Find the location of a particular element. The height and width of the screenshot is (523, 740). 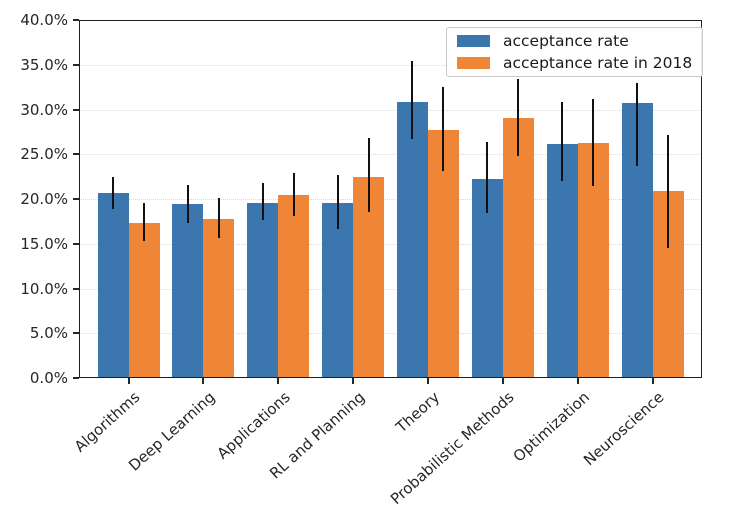

x-tick-label: Algorithms is located at coordinates (107, 422).